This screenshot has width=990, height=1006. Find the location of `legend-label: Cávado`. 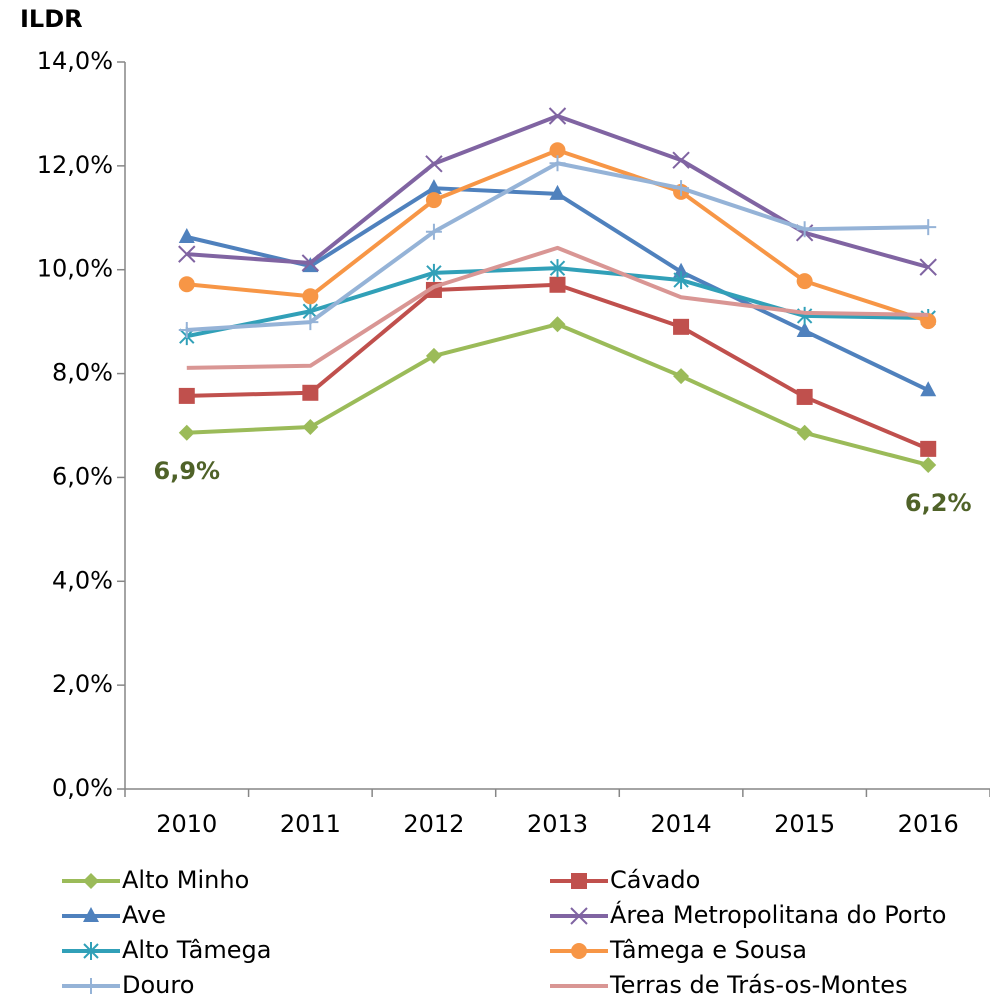

legend-label: Cávado is located at coordinates (655, 880).